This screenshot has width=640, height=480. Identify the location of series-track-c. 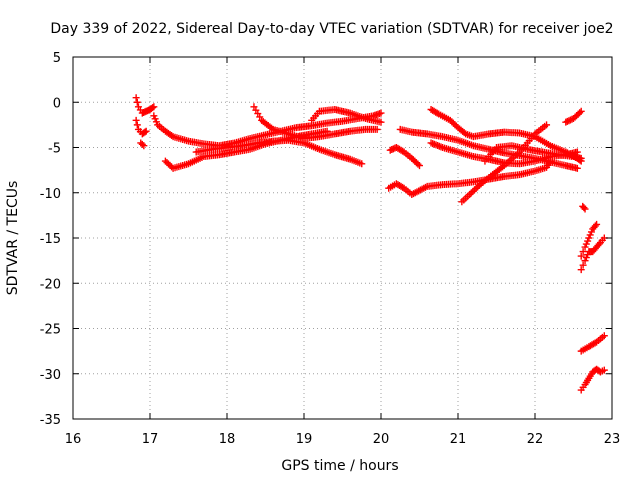
(142, 144).